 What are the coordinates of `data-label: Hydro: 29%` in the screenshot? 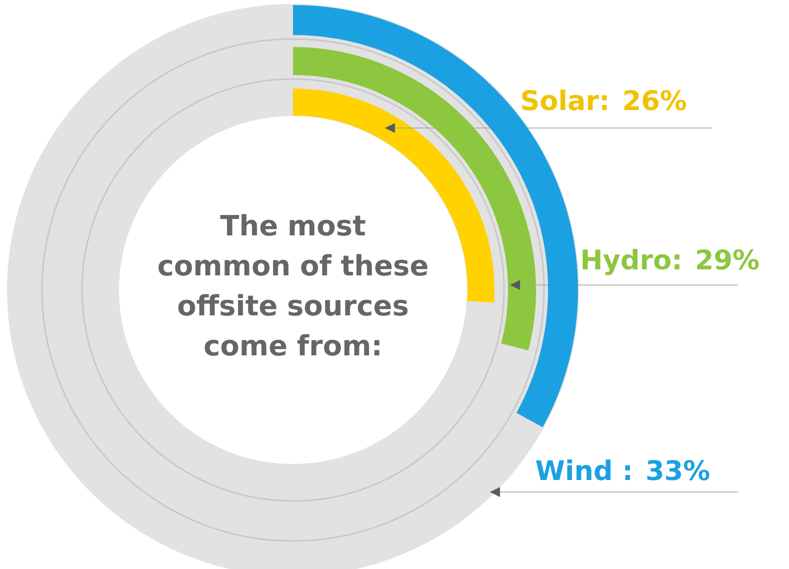 It's located at (670, 262).